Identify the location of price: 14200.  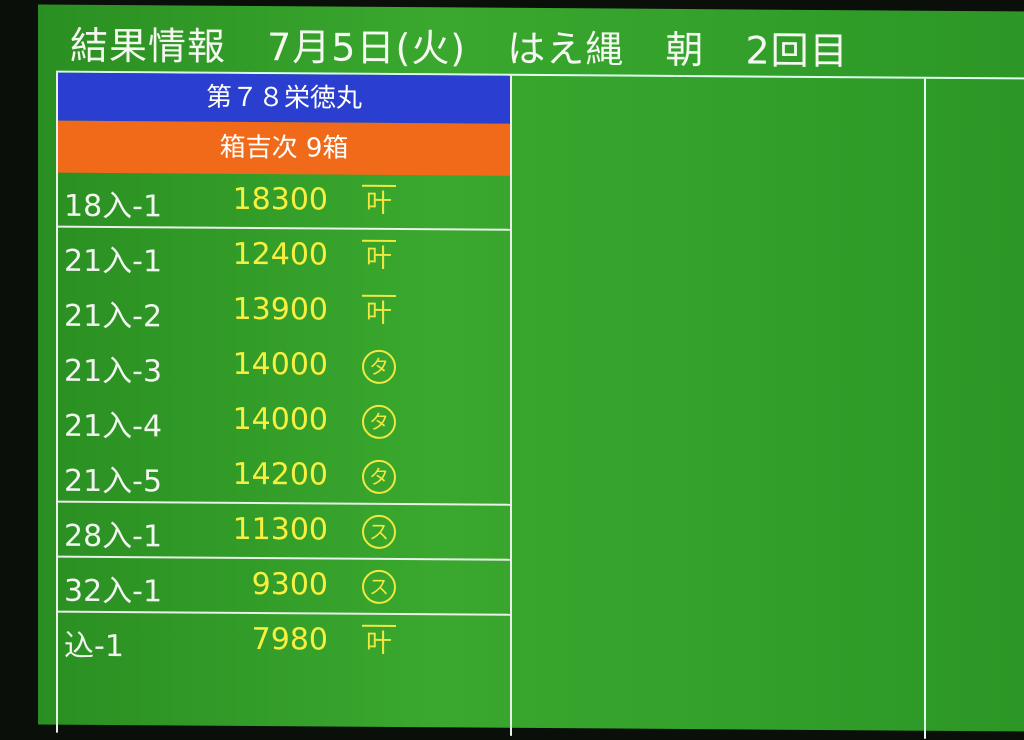
(280, 474).